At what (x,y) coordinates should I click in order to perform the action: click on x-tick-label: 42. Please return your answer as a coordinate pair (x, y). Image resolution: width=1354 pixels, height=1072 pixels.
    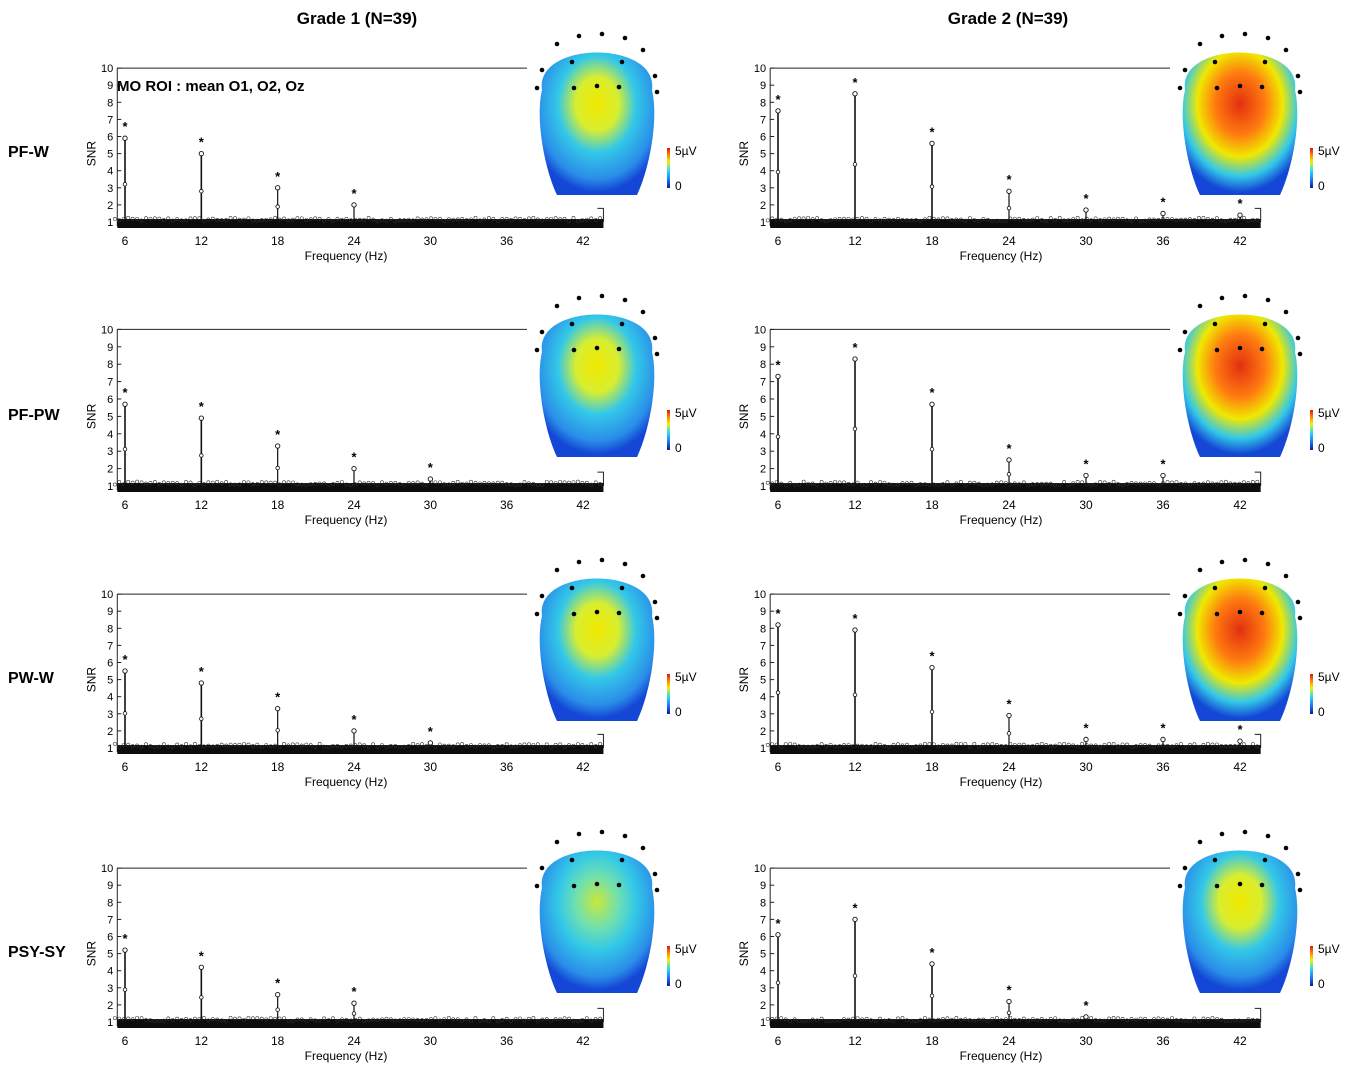
    Looking at the image, I should click on (583, 505).